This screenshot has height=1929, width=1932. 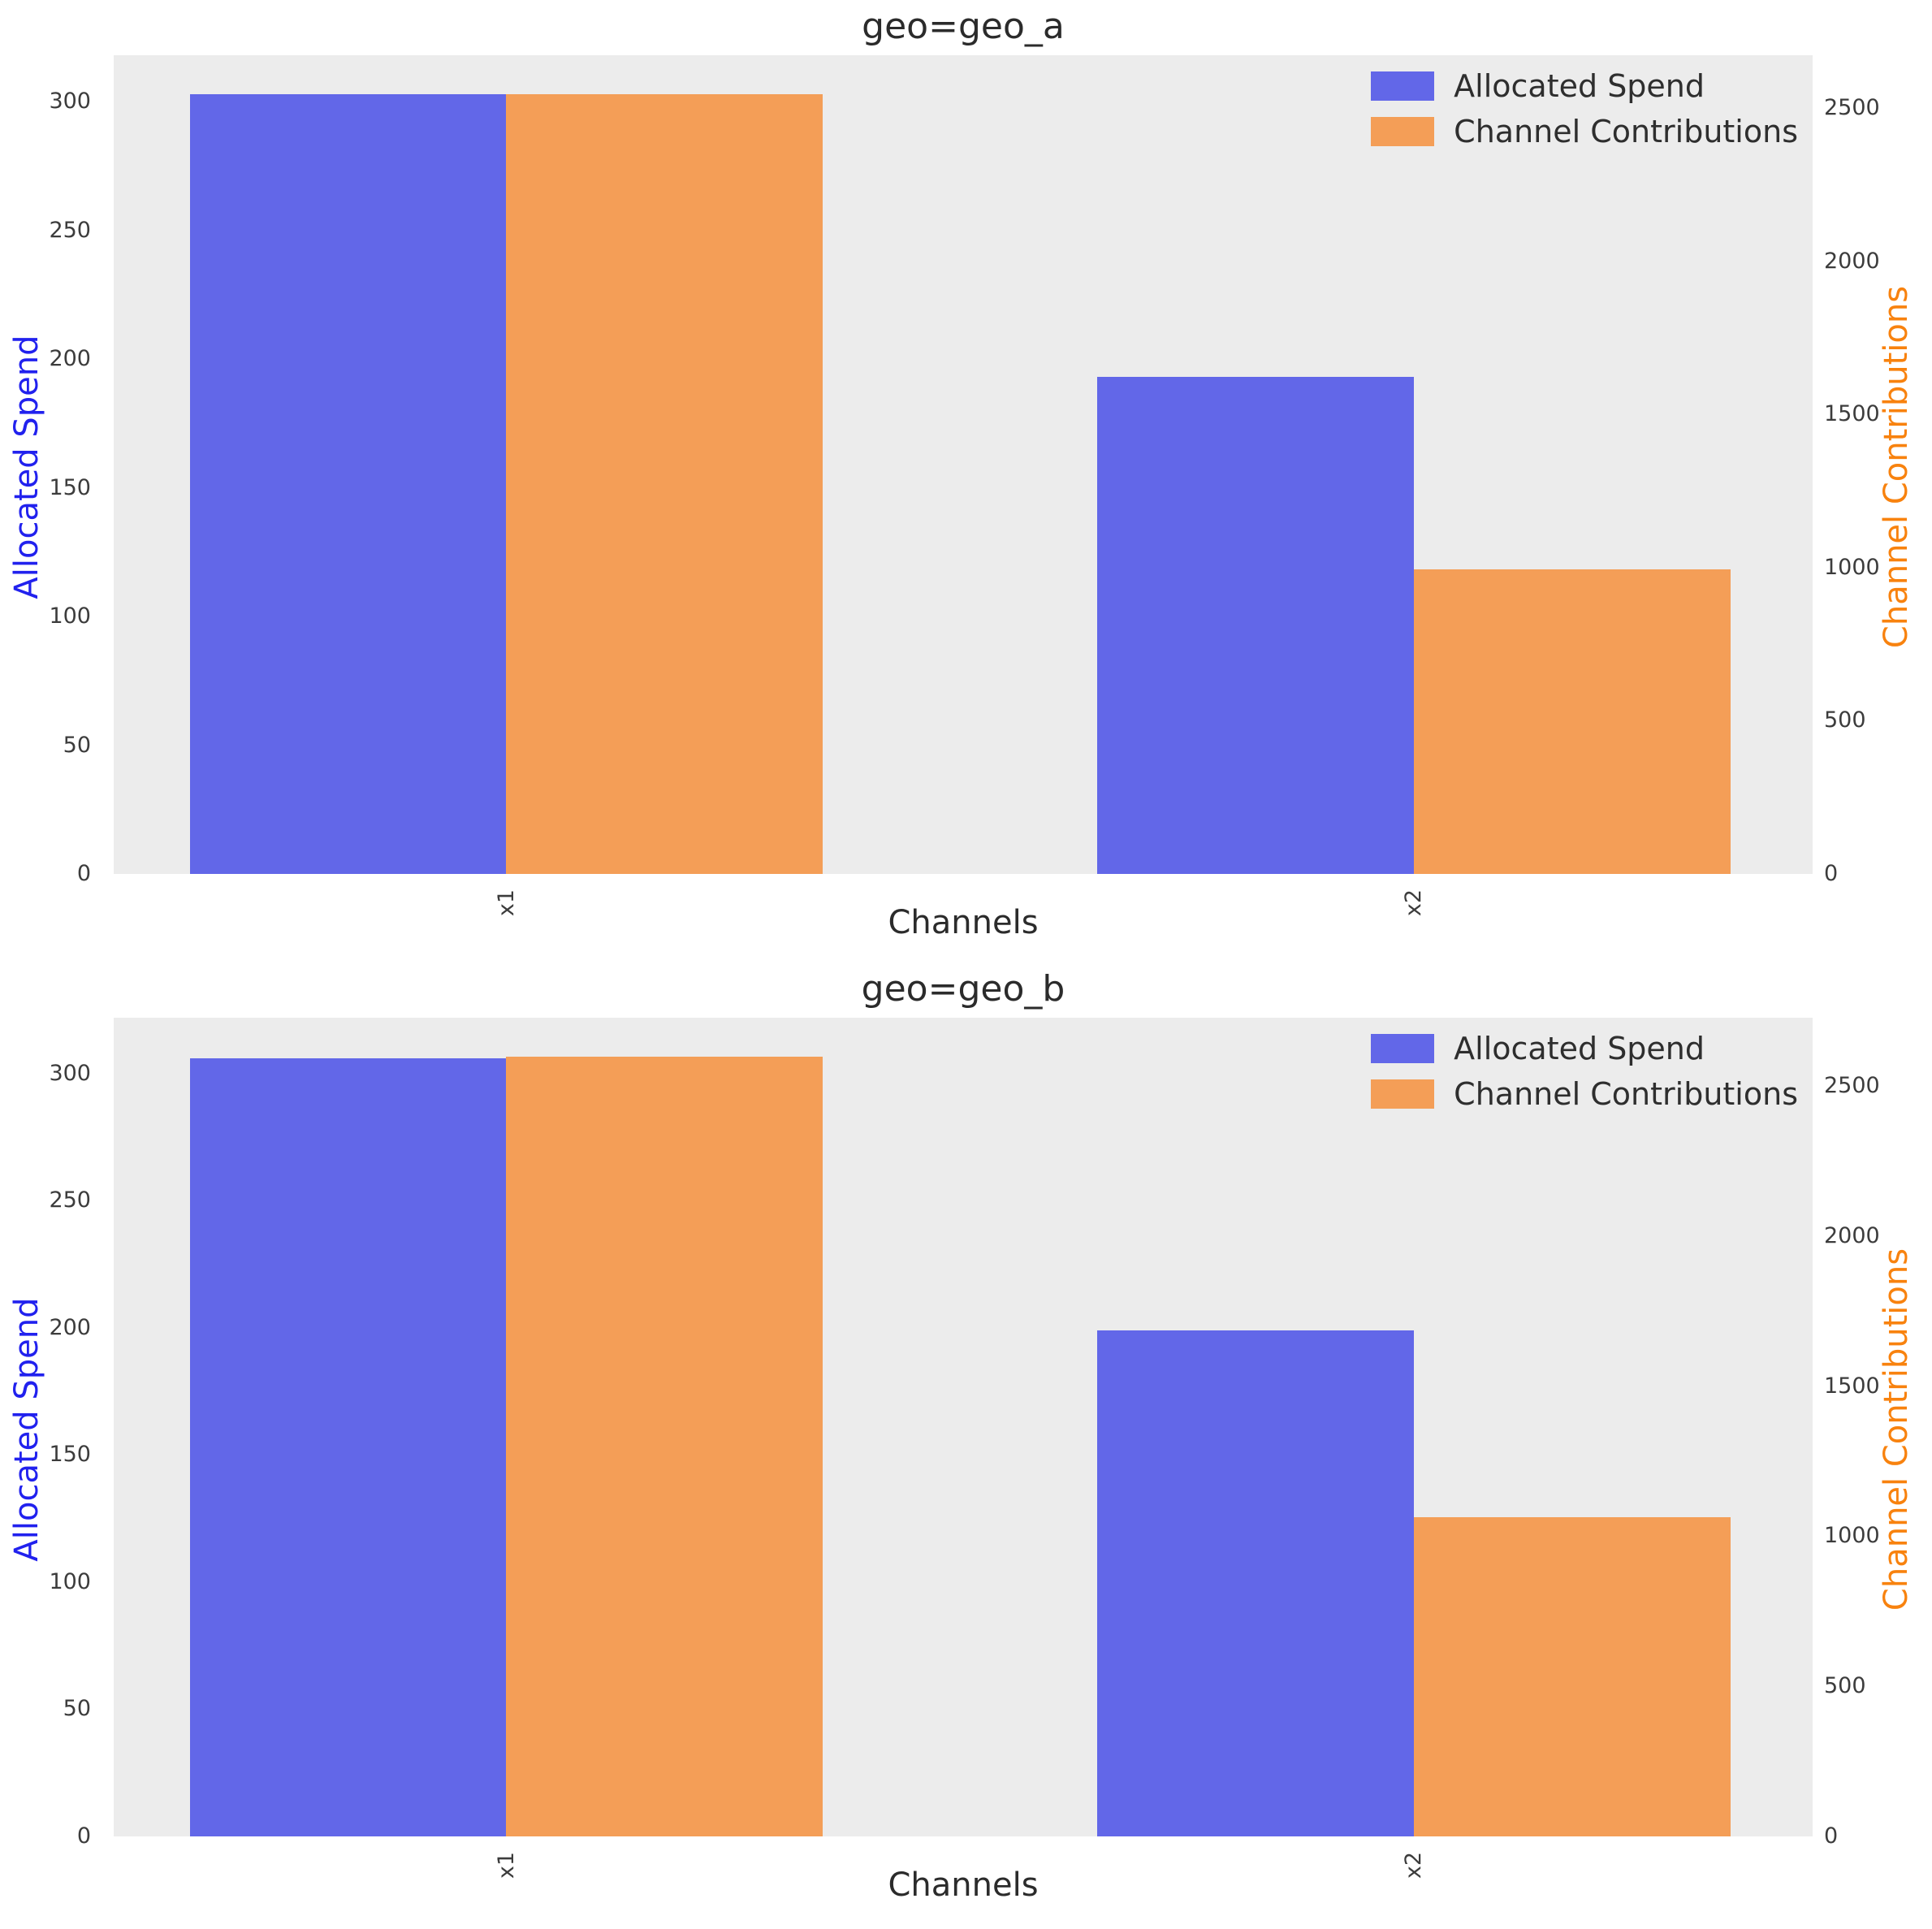 I want to click on subplot-title: geo=geo_b, so click(x=963, y=989).